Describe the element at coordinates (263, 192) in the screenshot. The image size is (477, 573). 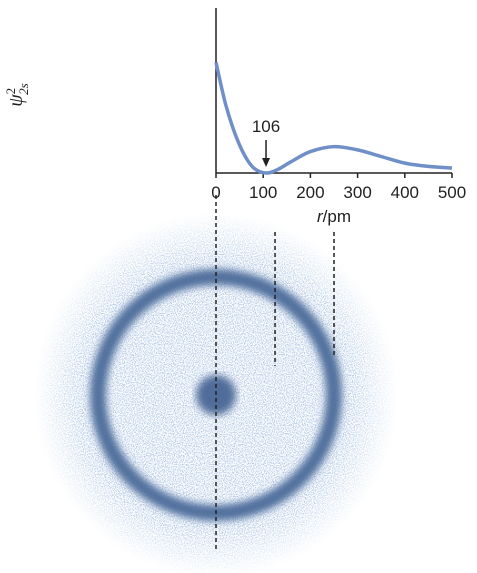
I see `x-tick-label: 100` at that location.